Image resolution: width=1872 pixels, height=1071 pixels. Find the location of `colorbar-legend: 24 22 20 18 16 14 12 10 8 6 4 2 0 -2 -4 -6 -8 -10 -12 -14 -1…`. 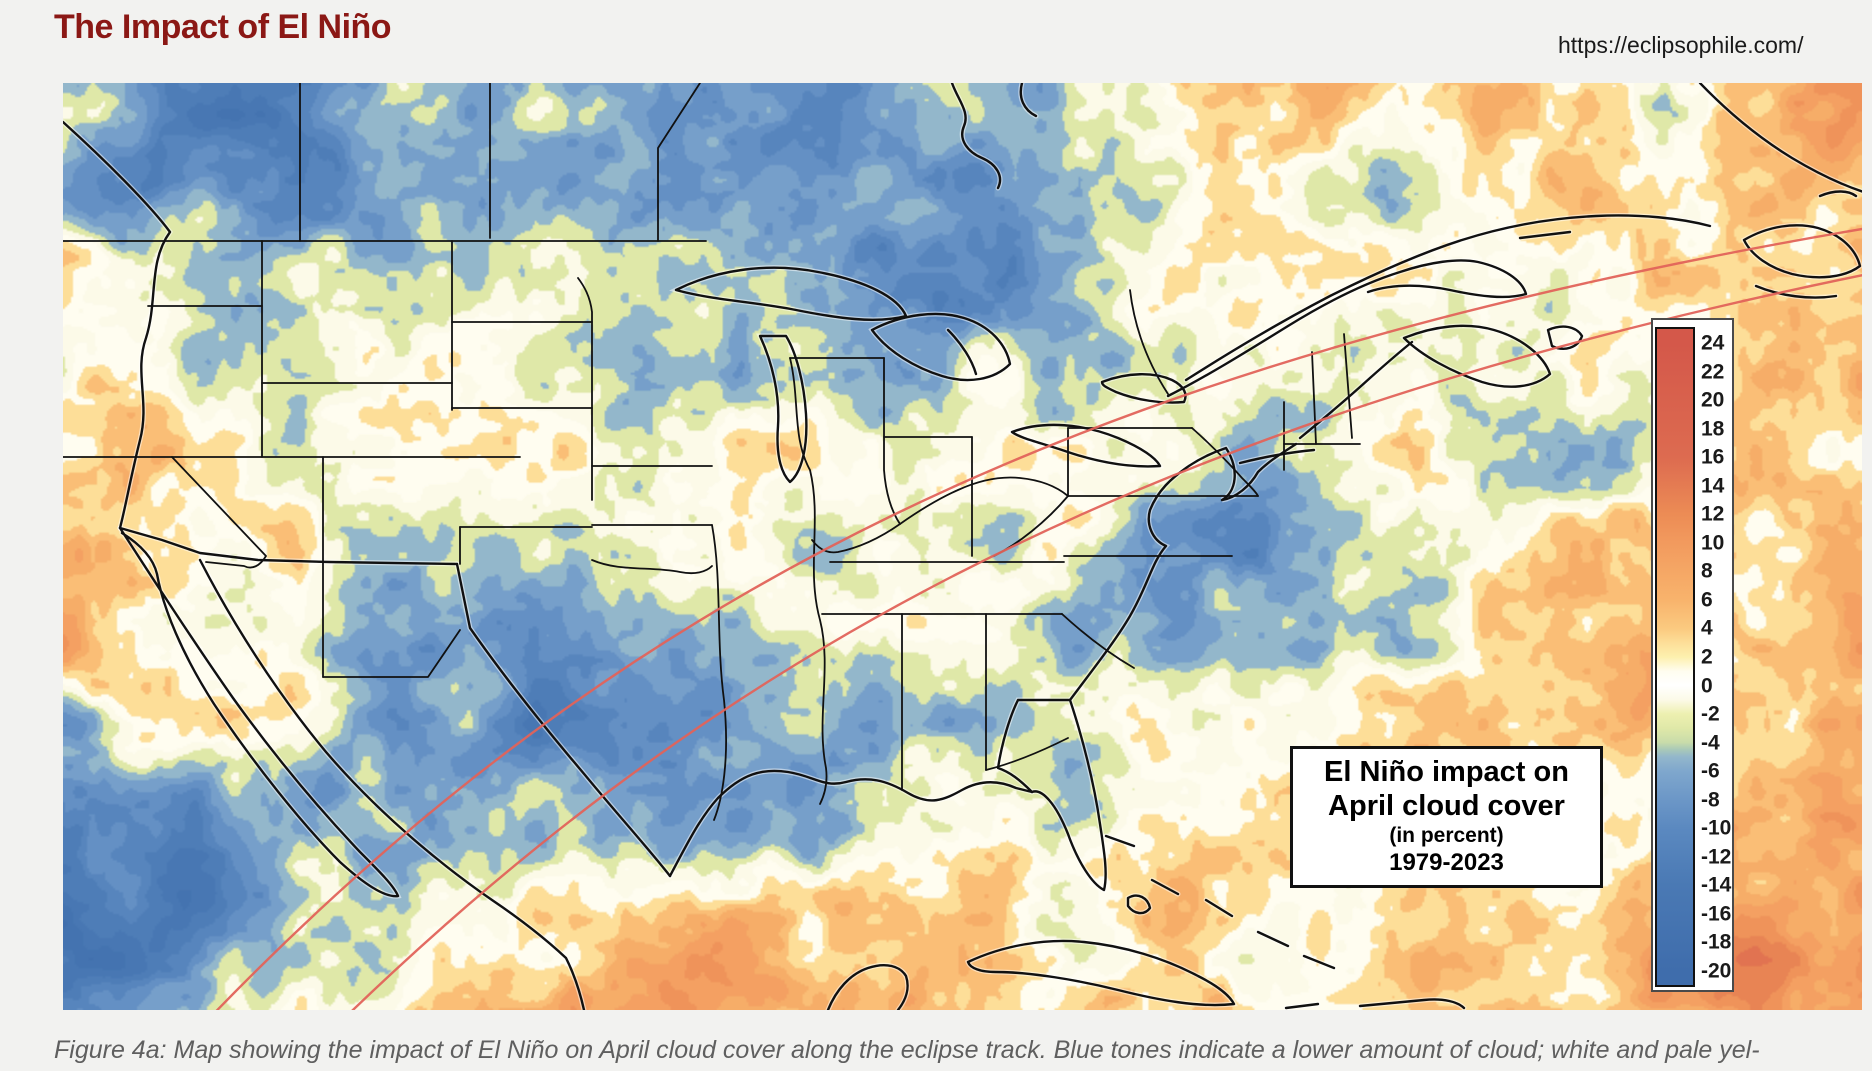

colorbar-legend: 24 22 20 18 16 14 12 10 8 6 4 2 0 -2 -4 -6 -8 -10 -12 -14 -1… is located at coordinates (1692, 655).